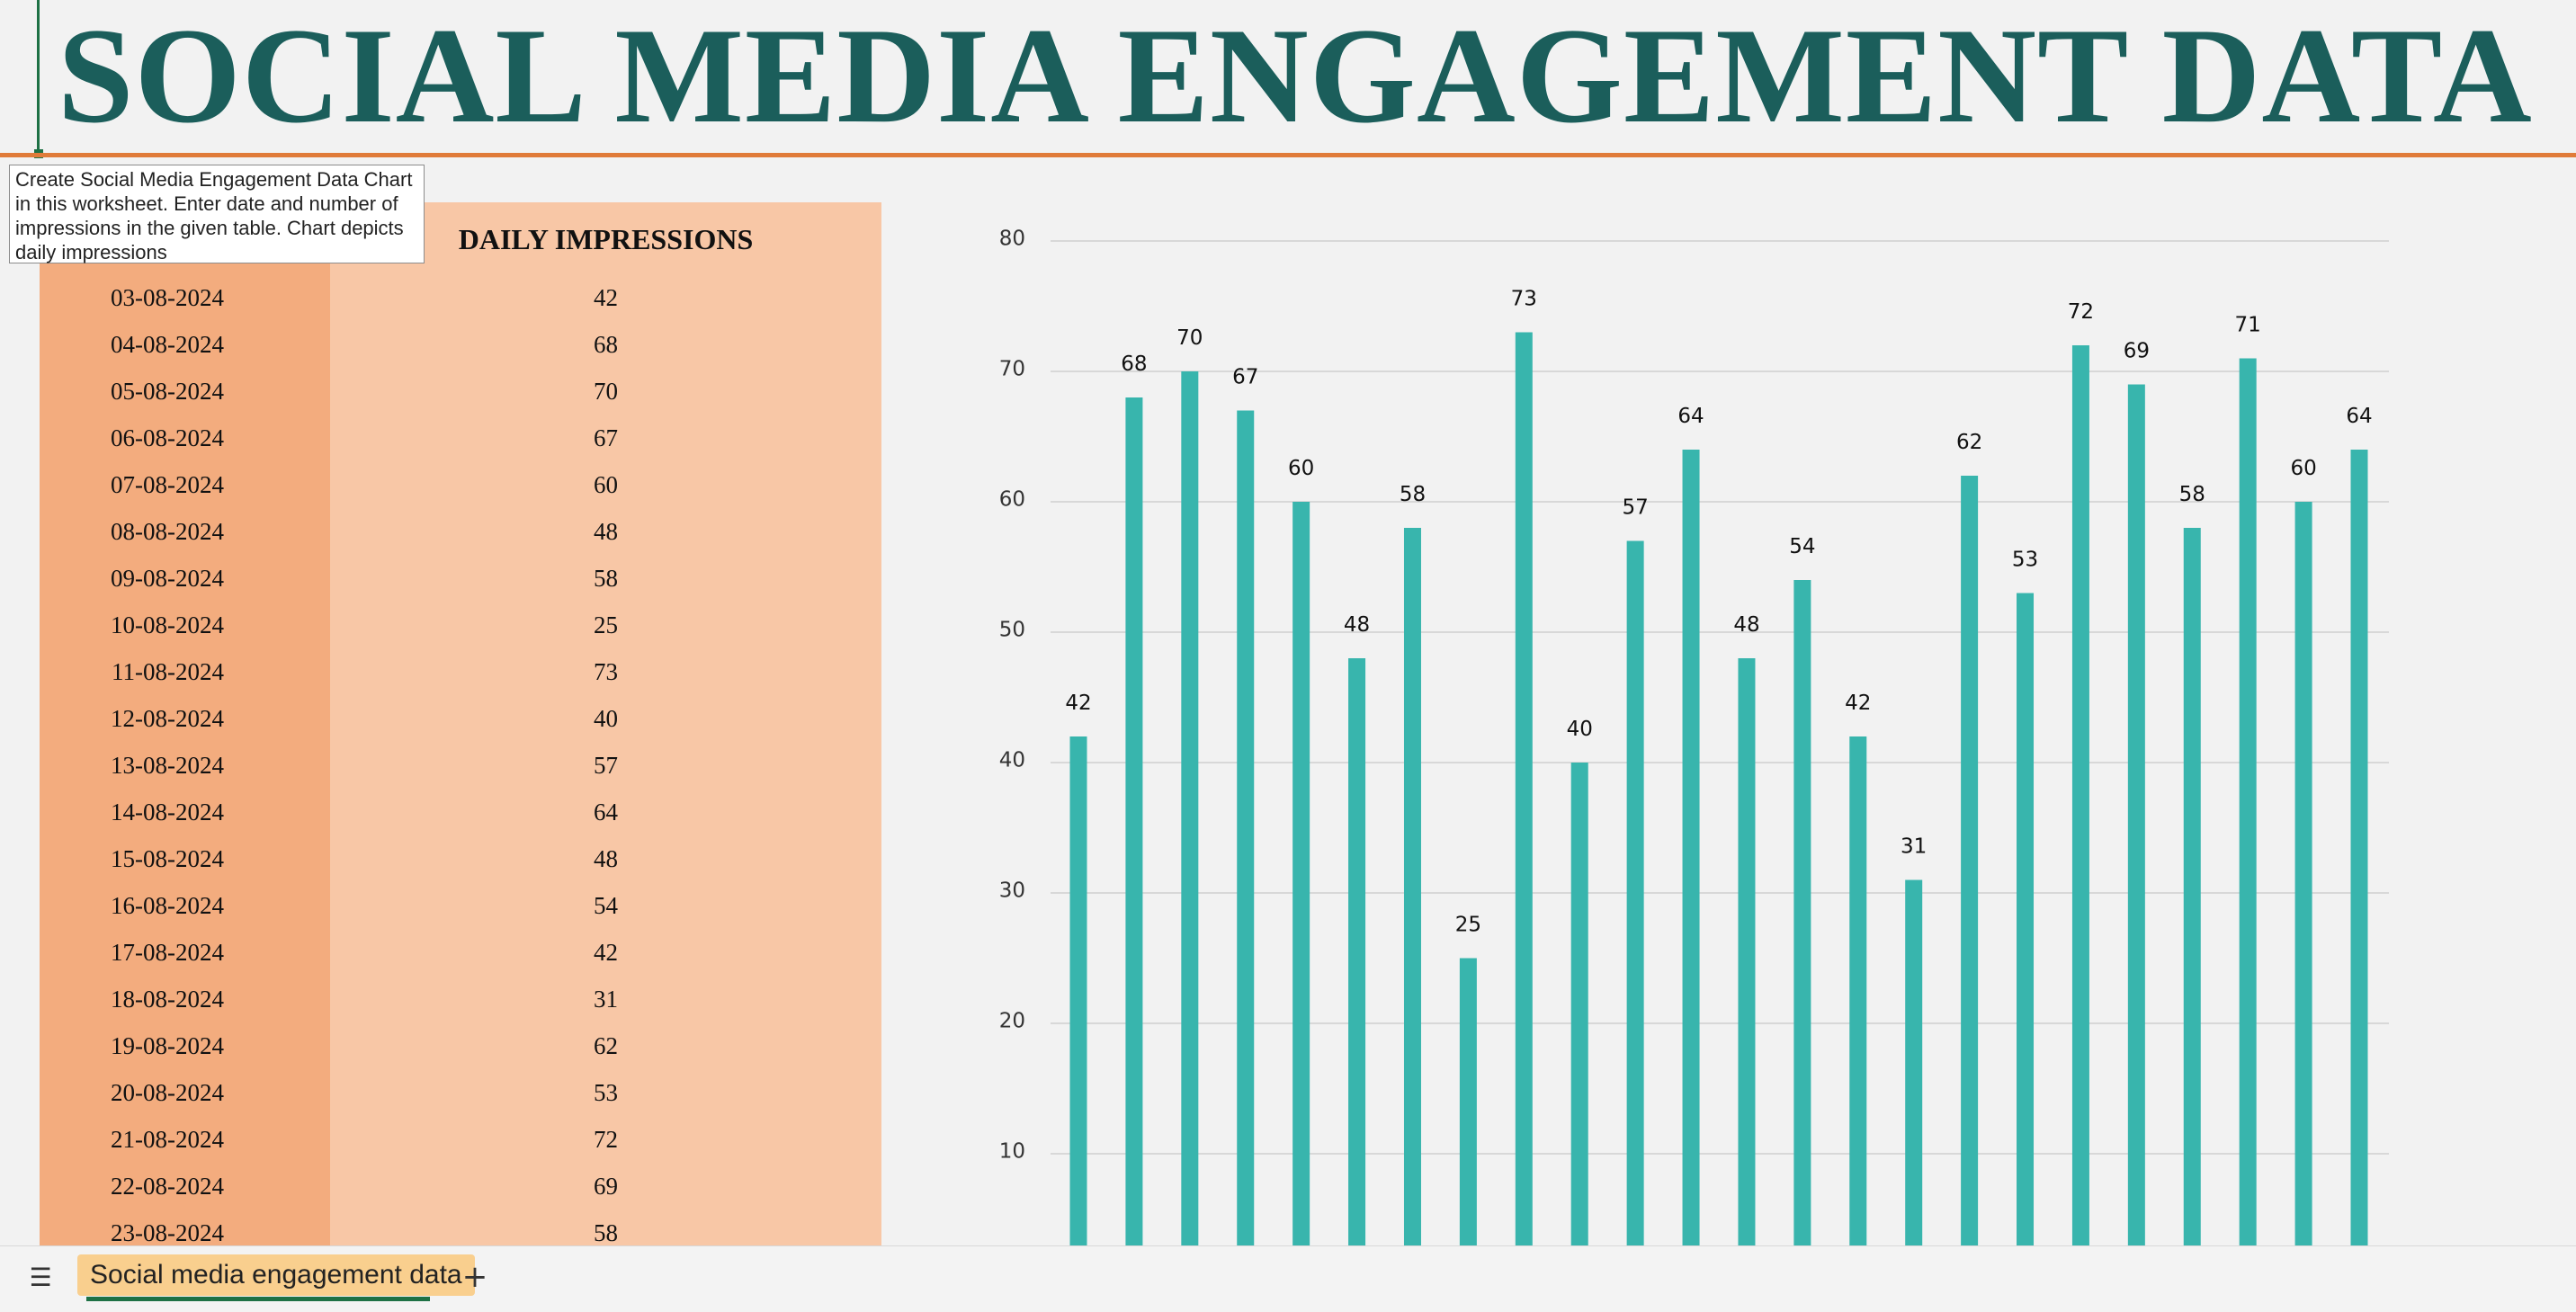  What do you see at coordinates (606, 765) in the screenshot?
I see `impressions-cell: 57` at bounding box center [606, 765].